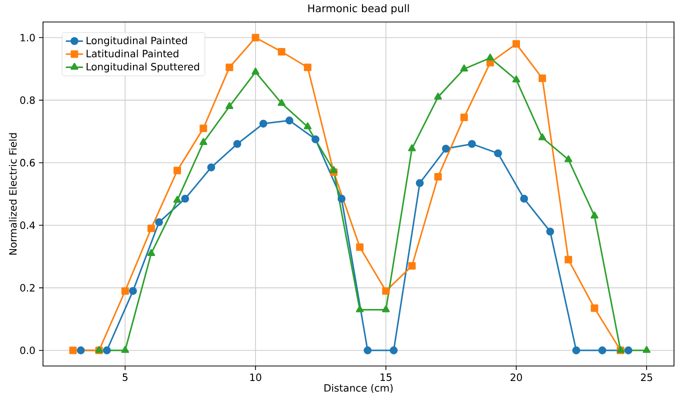 The height and width of the screenshot is (402, 676). What do you see at coordinates (27, 38) in the screenshot?
I see `y-tick-label: 1.0` at bounding box center [27, 38].